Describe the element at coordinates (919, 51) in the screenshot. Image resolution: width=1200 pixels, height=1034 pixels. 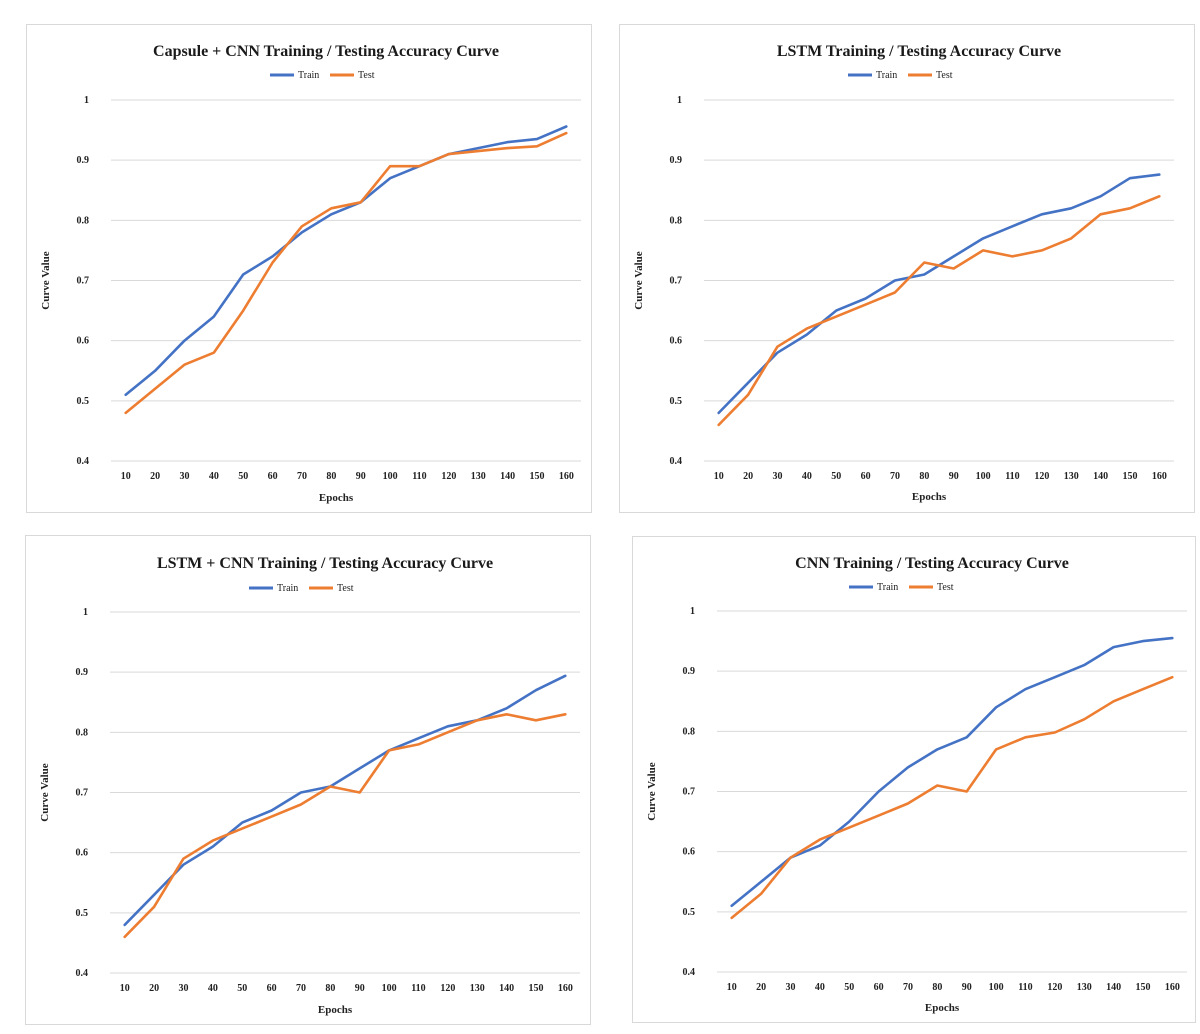
I see `chart-title: LSTM Training / Testing Accuracy Curve` at that location.